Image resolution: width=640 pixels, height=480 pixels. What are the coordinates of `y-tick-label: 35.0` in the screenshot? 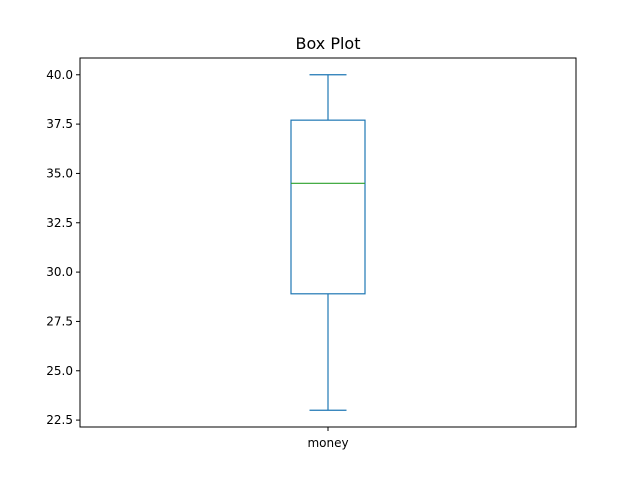 It's located at (59, 173).